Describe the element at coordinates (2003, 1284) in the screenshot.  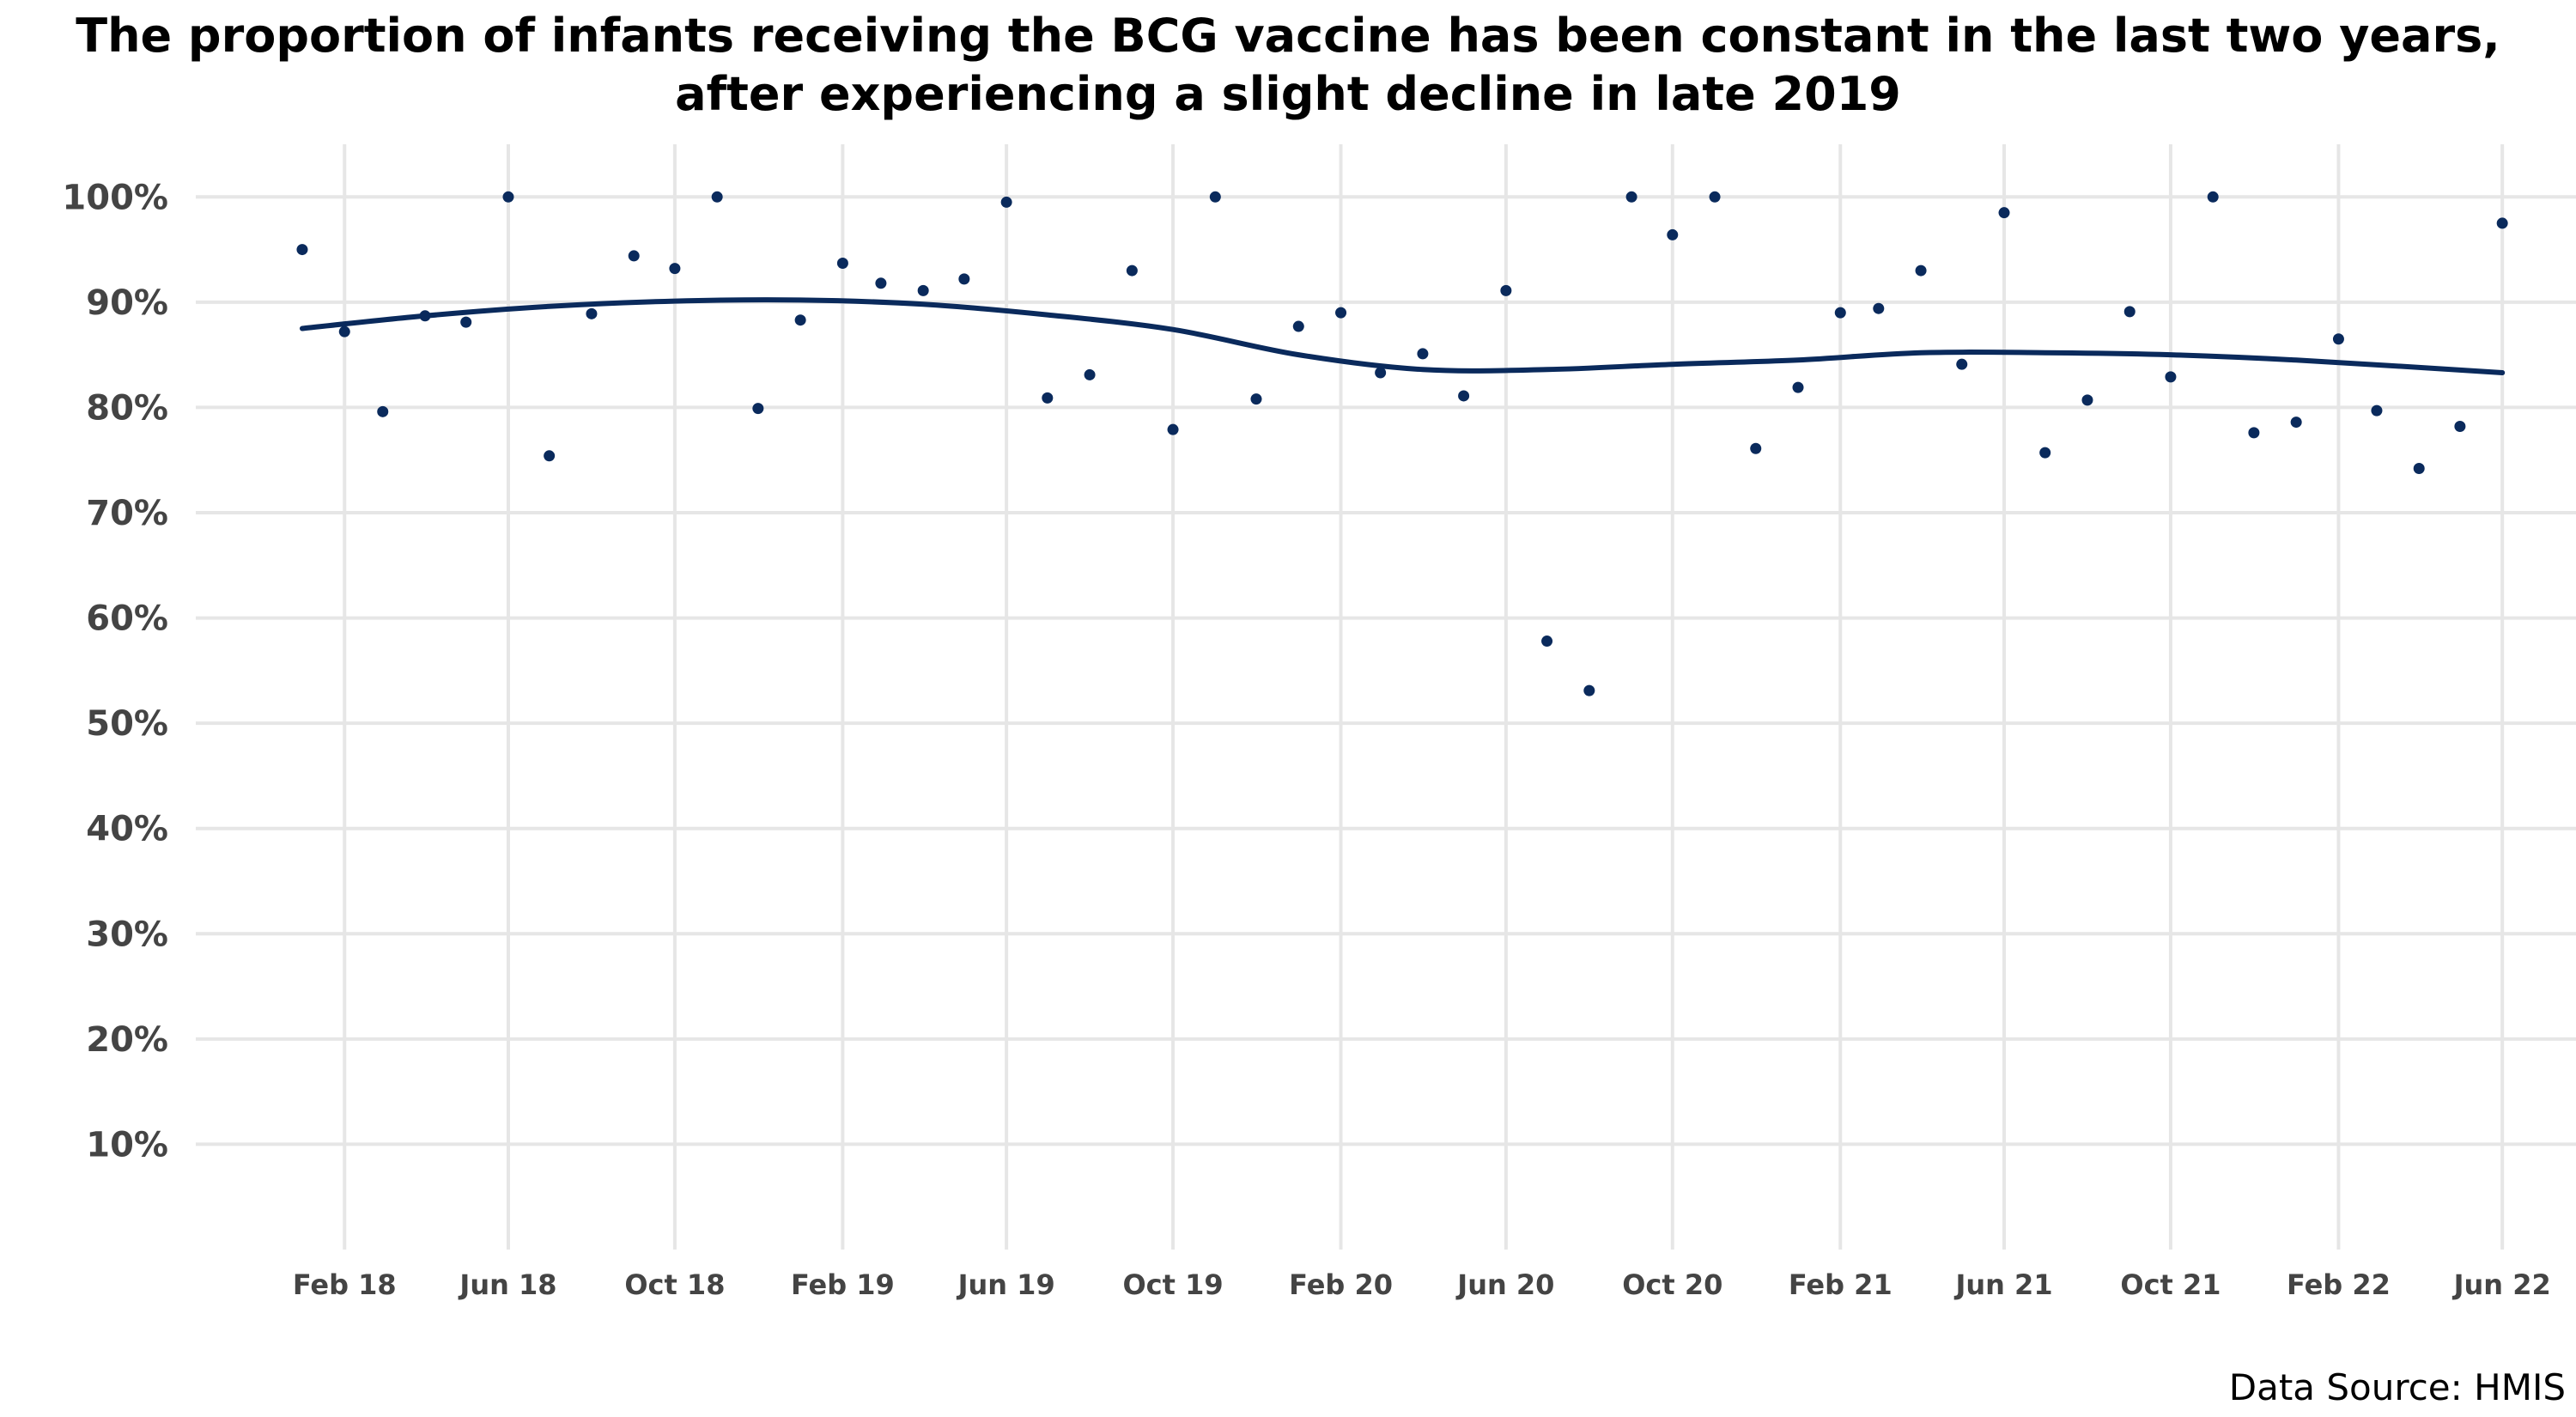
I see `x-tick-label: Jun 21` at that location.